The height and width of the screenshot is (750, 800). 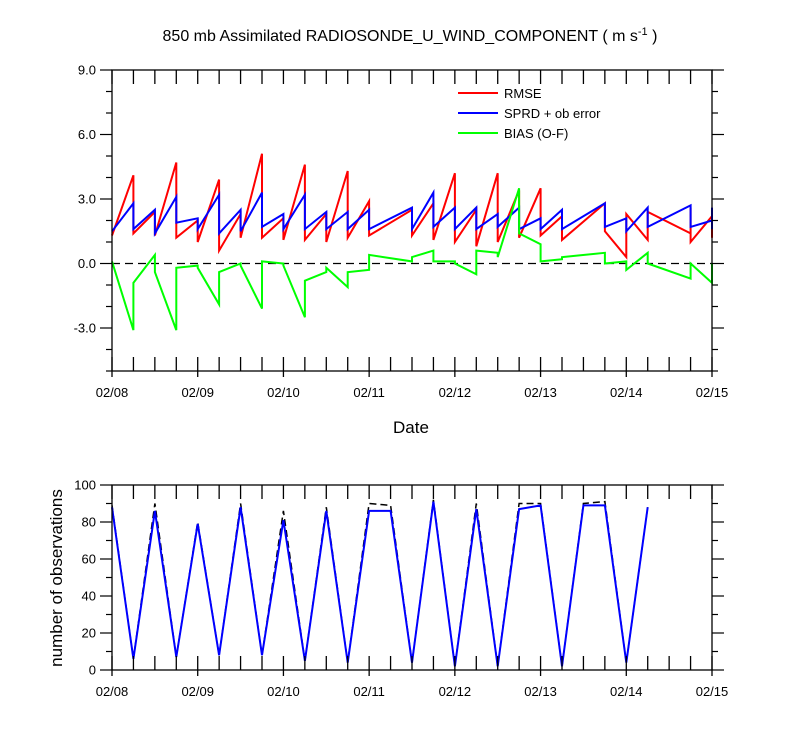 I want to click on bottom-y-tick-labels: 100 80 60 40 20 0, so click(x=85, y=578).